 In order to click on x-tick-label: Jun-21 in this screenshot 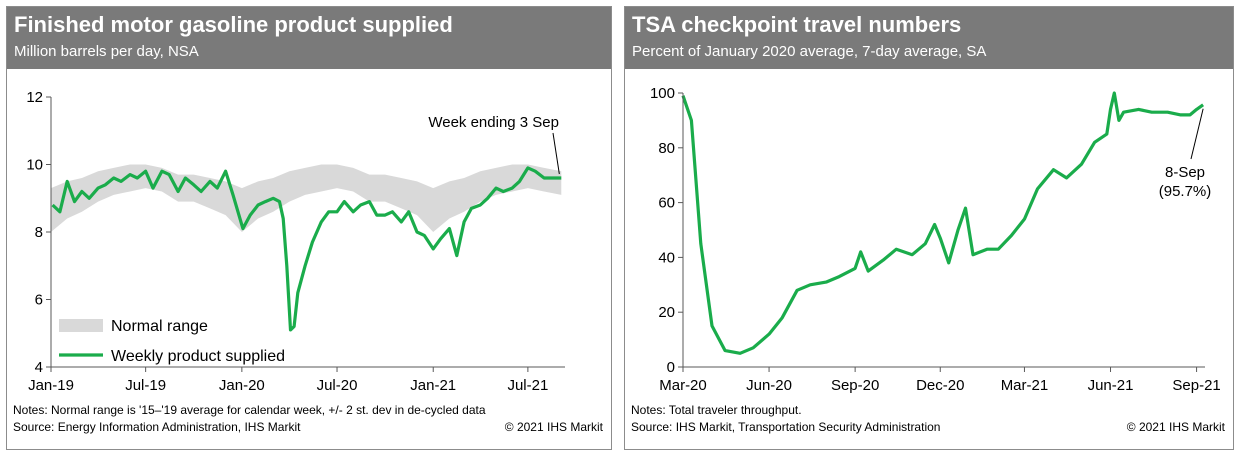, I will do `click(1111, 385)`.